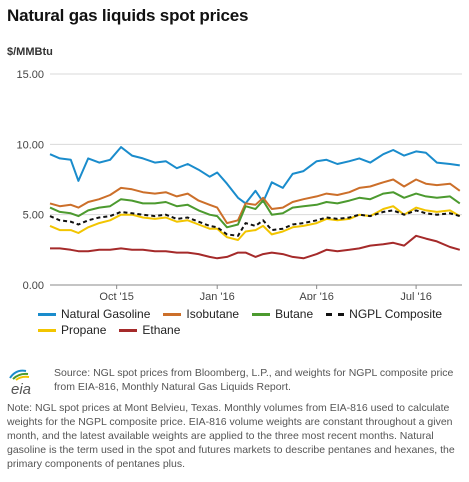 The width and height of the screenshot is (469, 482). Describe the element at coordinates (255, 247) in the screenshot. I see `series-line-ethane` at that location.